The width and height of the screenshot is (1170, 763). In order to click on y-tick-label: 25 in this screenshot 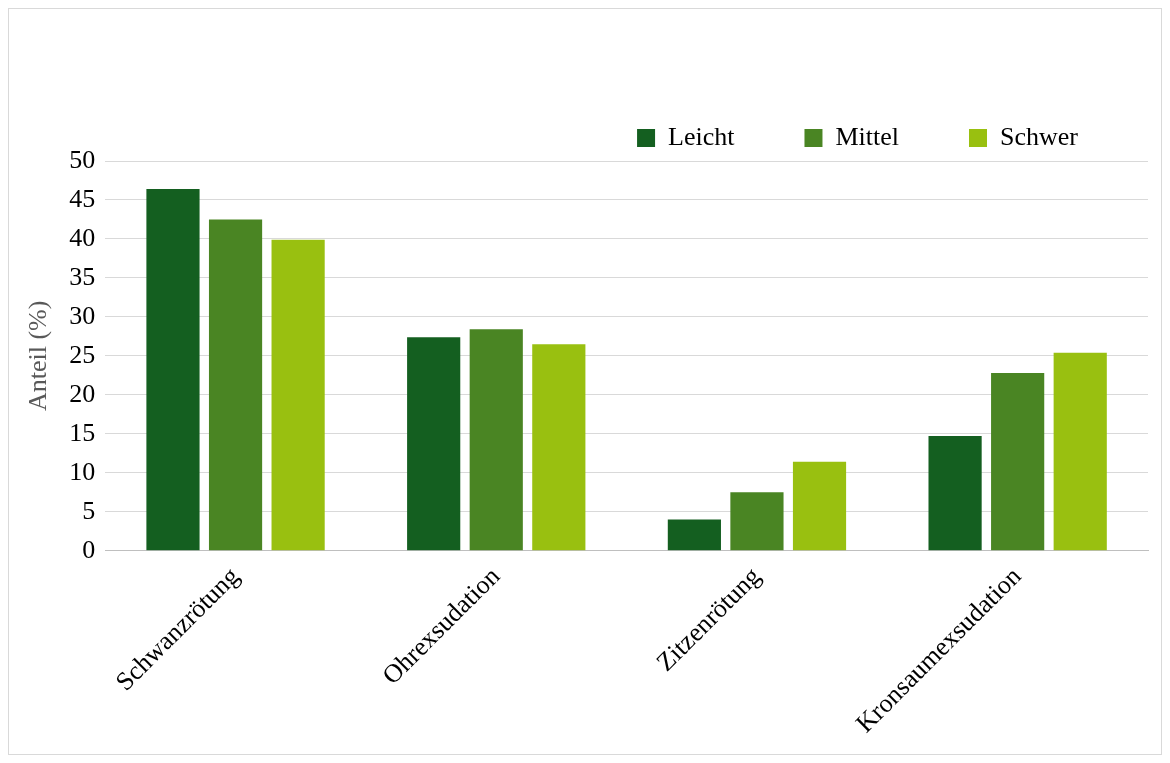, I will do `click(82, 354)`.